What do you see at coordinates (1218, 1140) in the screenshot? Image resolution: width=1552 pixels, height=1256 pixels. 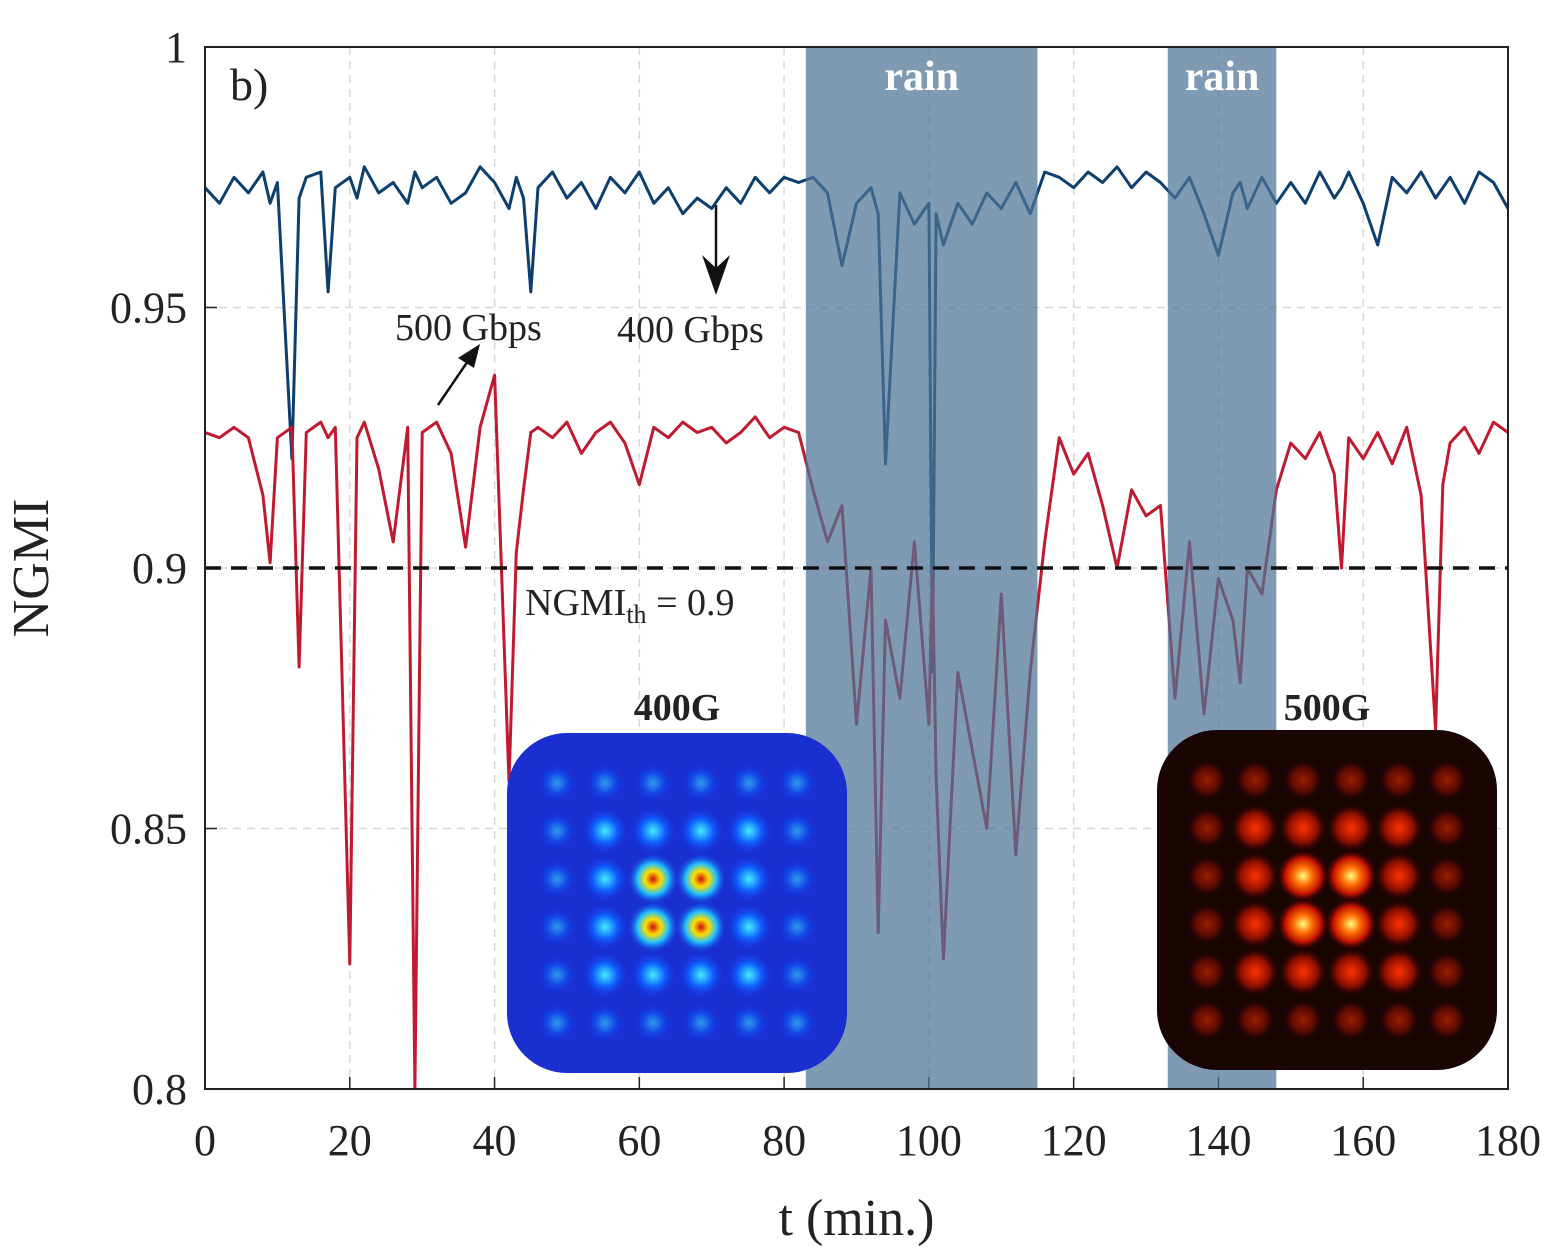 I see `x-tick-label: 140` at bounding box center [1218, 1140].